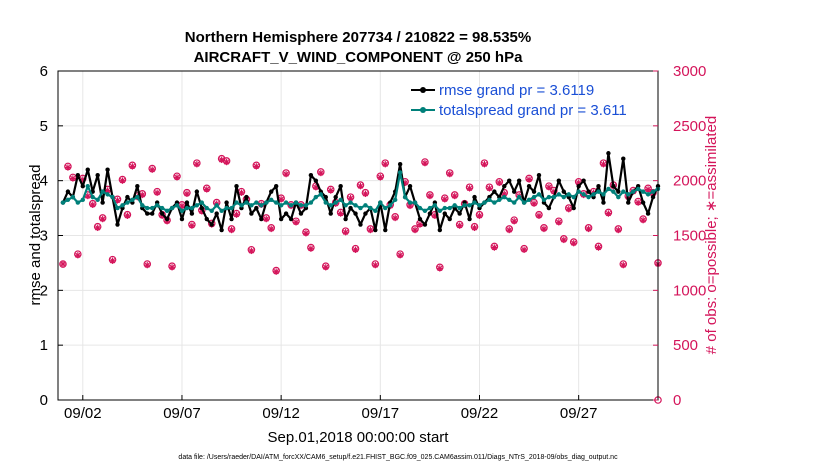  What do you see at coordinates (689, 126) in the screenshot?
I see `y-right-tick-label: 2500` at bounding box center [689, 126].